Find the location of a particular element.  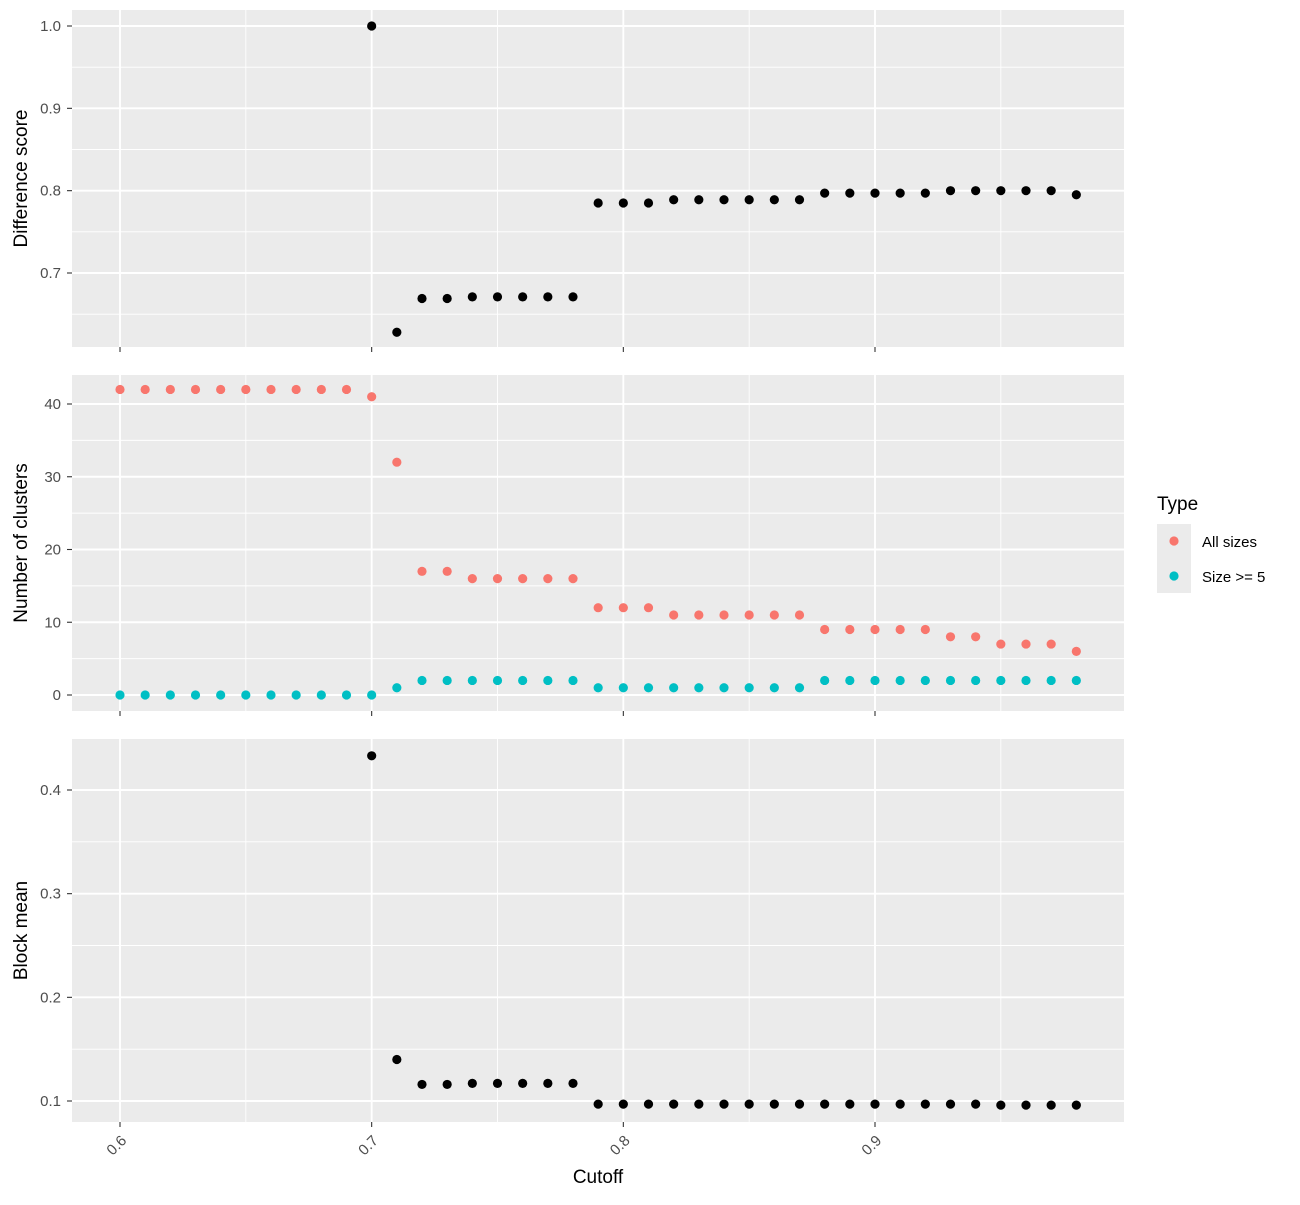

x-tick-label: 0.9 is located at coordinates (871, 1145).